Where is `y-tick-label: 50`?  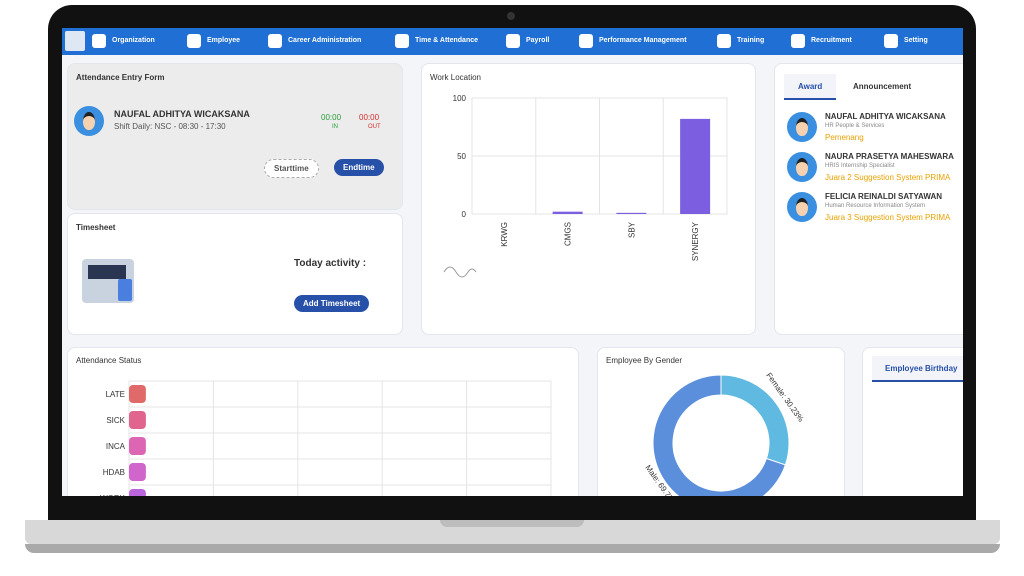 y-tick-label: 50 is located at coordinates (461, 156).